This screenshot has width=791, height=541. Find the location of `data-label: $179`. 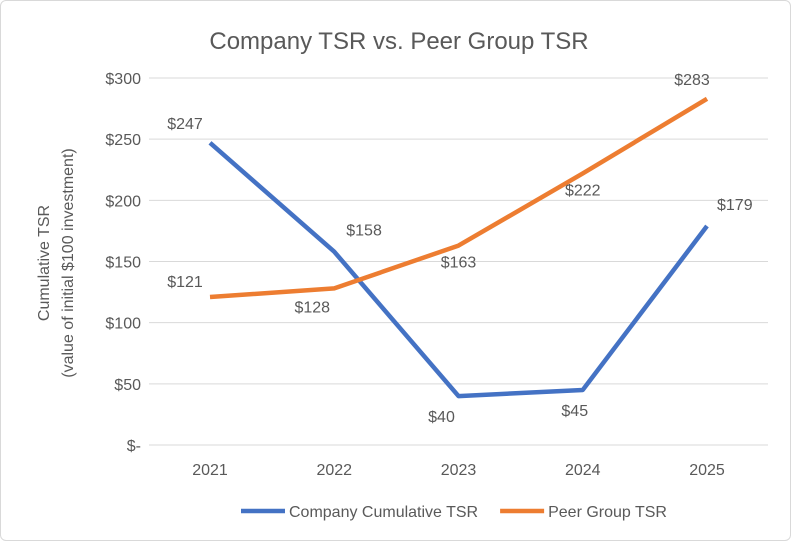

data-label: $179 is located at coordinates (735, 205).